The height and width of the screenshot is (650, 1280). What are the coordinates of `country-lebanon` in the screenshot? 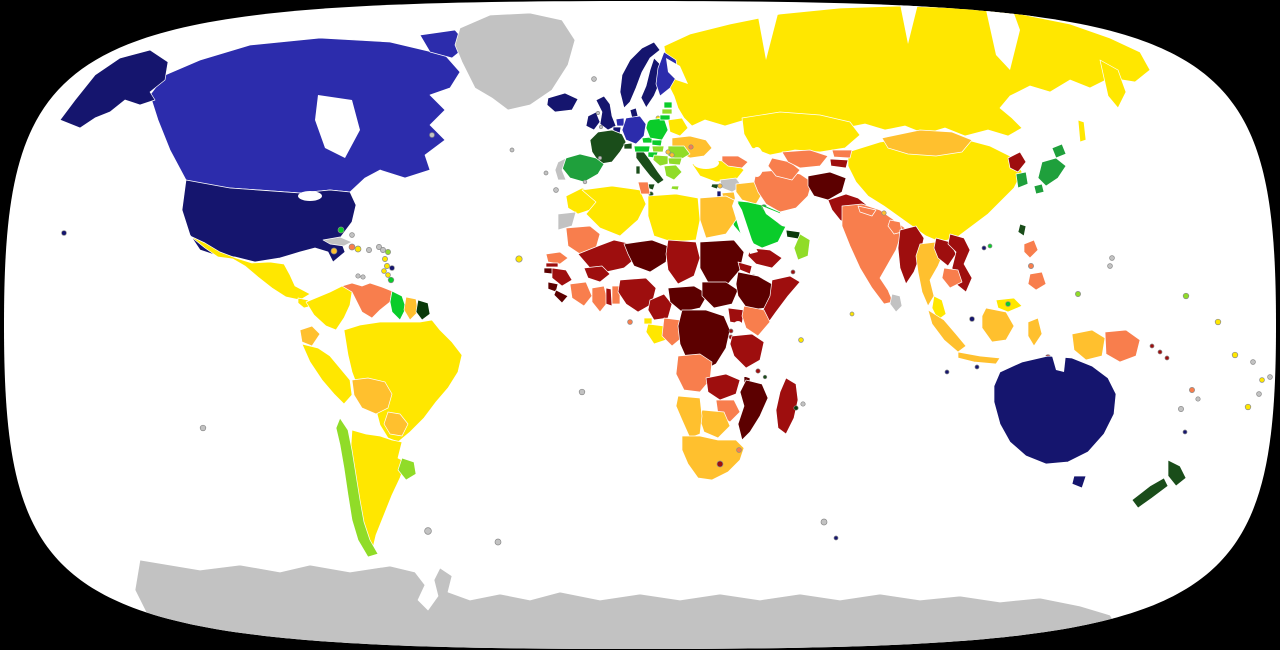 It's located at (720, 186).